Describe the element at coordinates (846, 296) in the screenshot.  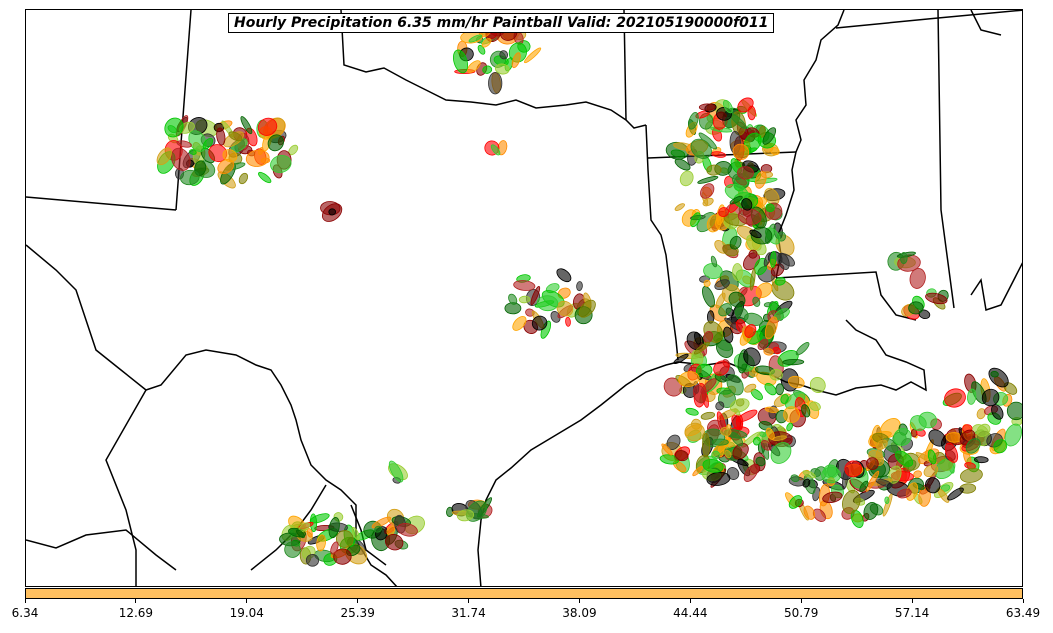
I see `border-la-ms` at that location.